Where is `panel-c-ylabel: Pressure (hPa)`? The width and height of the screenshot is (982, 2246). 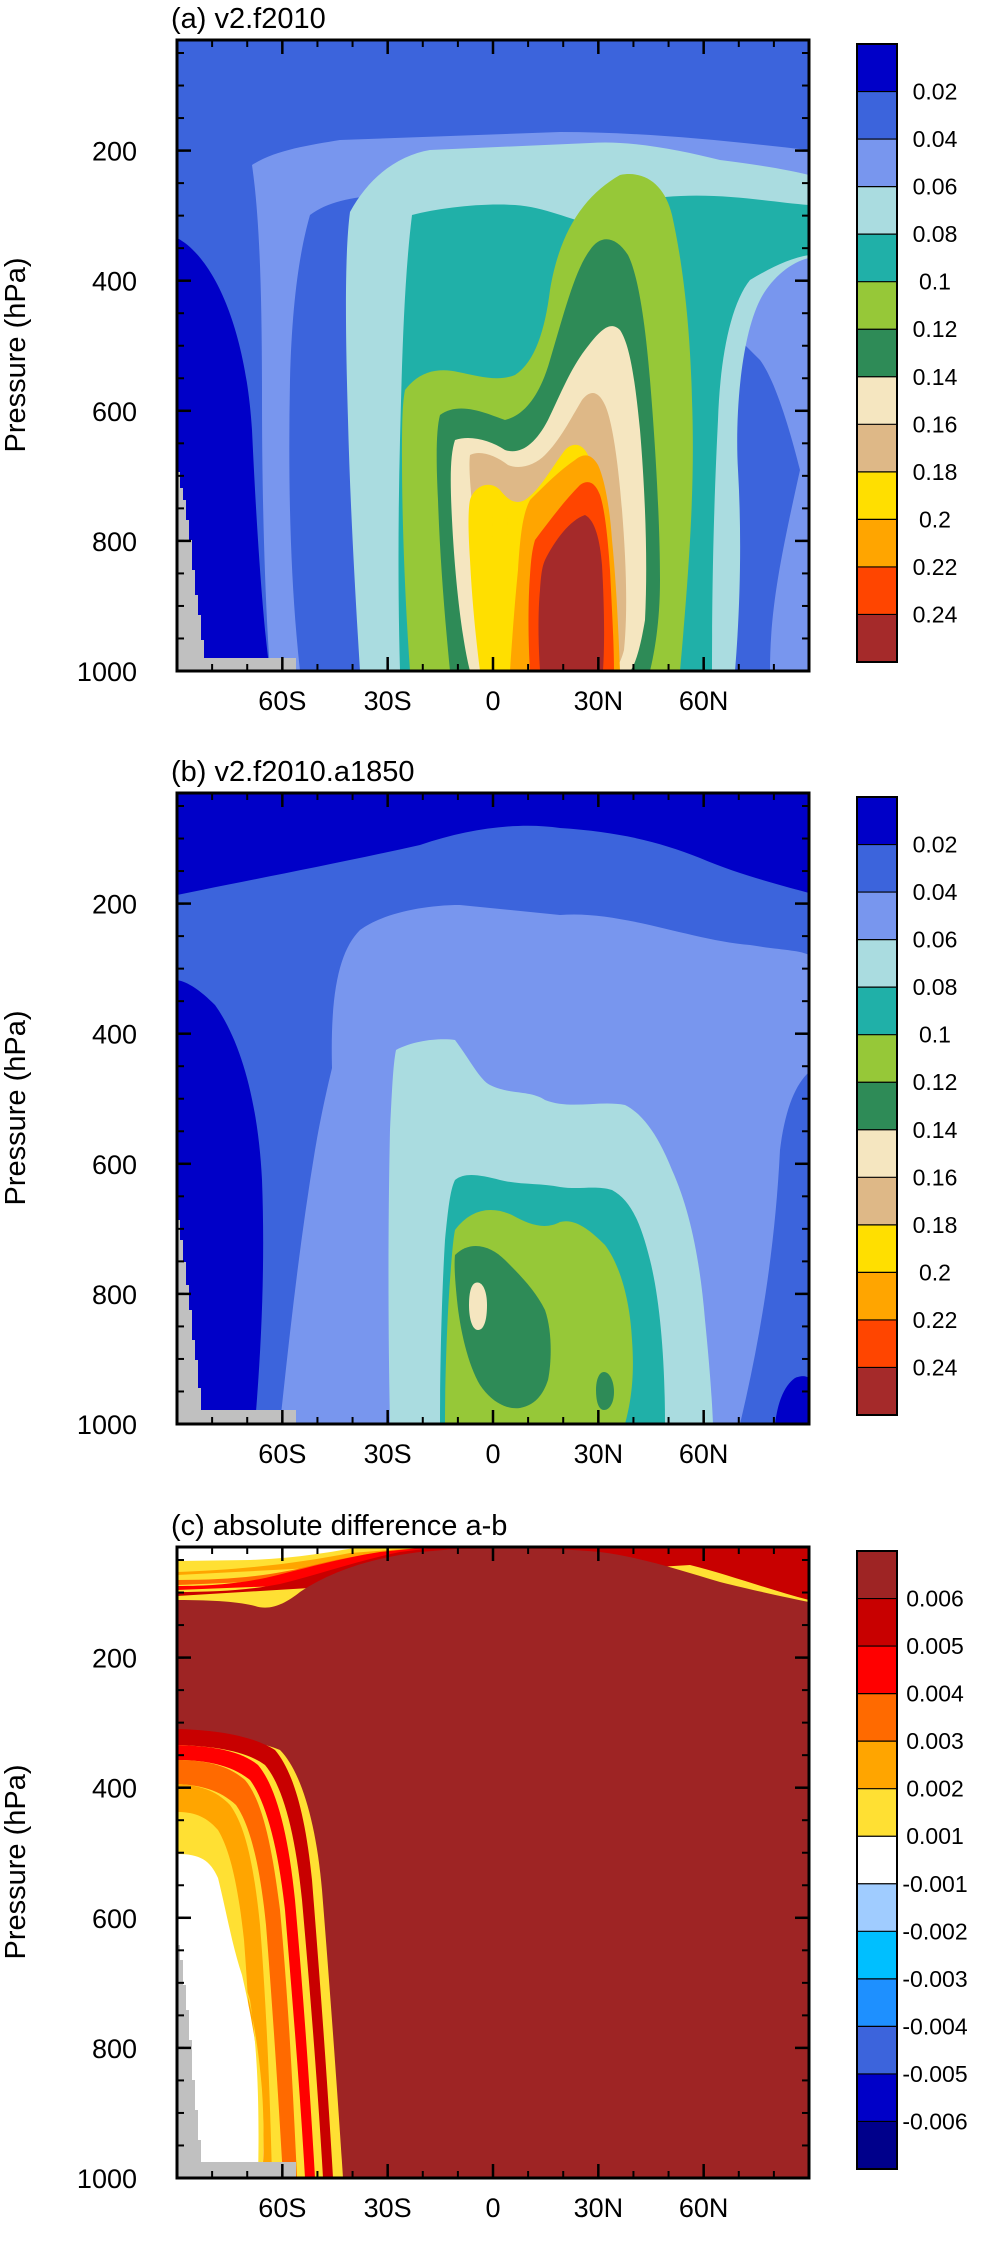
panel-c-ylabel: Pressure (hPa) is located at coordinates (16, 1861).